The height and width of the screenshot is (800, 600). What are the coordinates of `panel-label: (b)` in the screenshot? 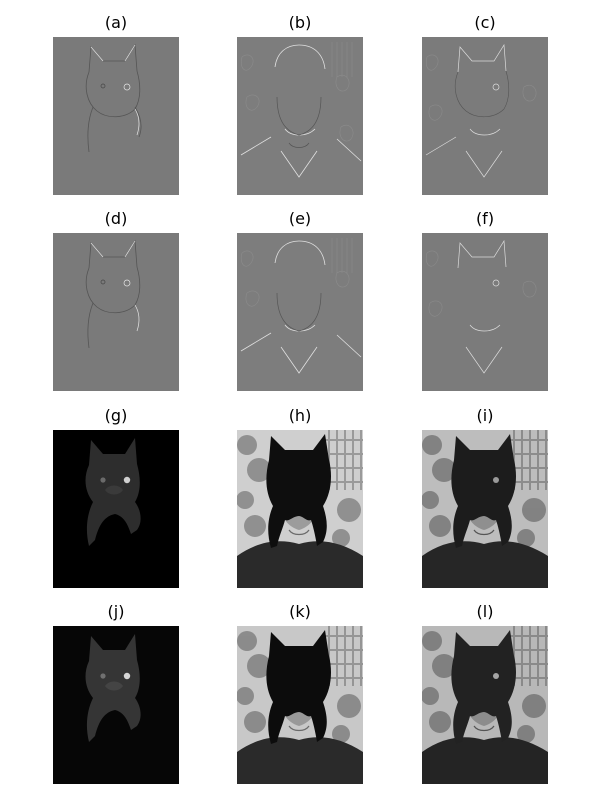 It's located at (300, 22).